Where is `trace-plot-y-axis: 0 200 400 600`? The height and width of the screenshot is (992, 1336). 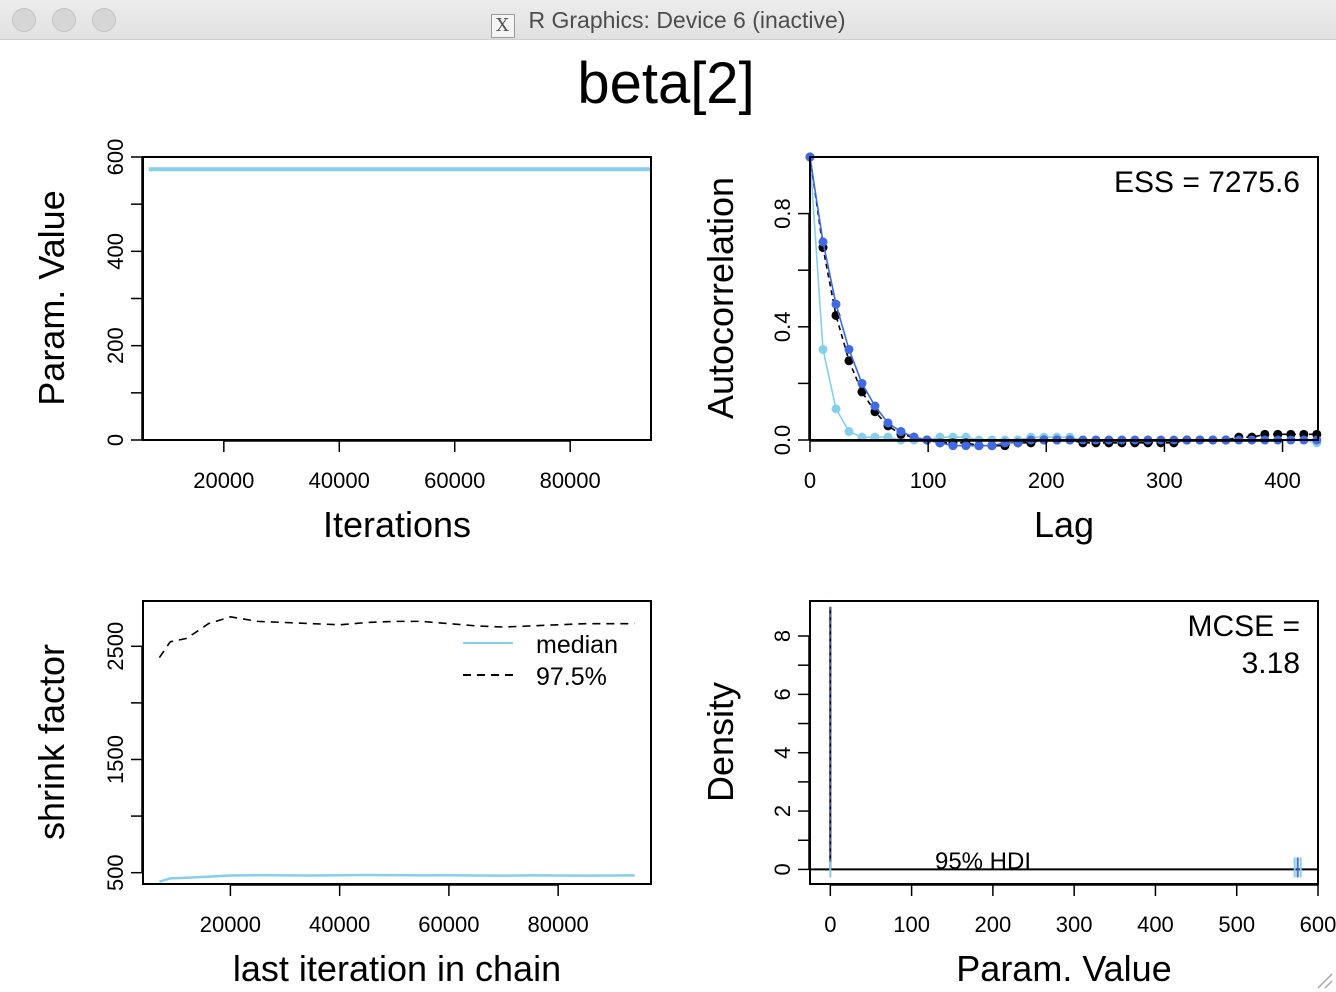 trace-plot-y-axis: 0 200 400 600 is located at coordinates (123, 292).